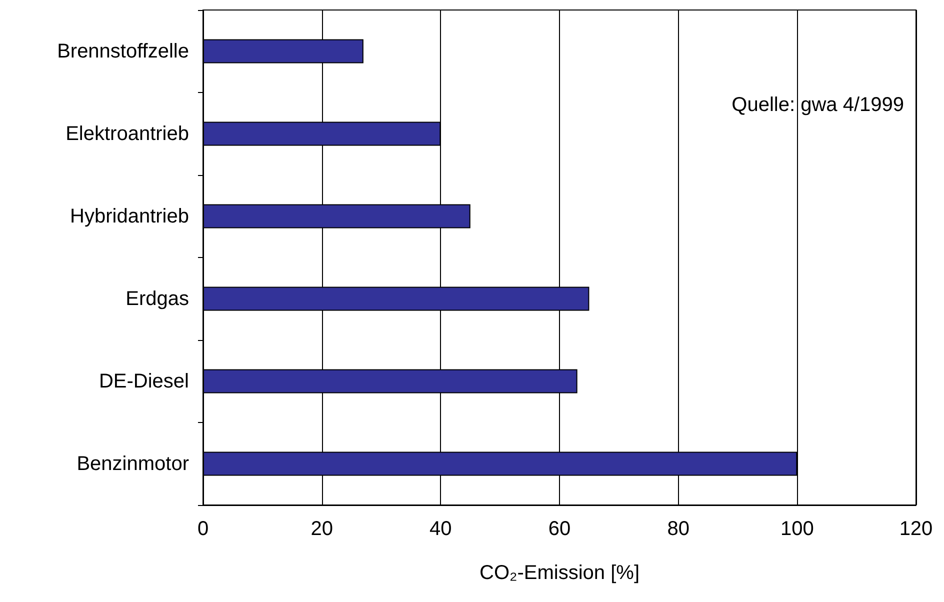 The image size is (944, 602). Describe the element at coordinates (559, 529) in the screenshot. I see `x-tick-label: 60` at that location.